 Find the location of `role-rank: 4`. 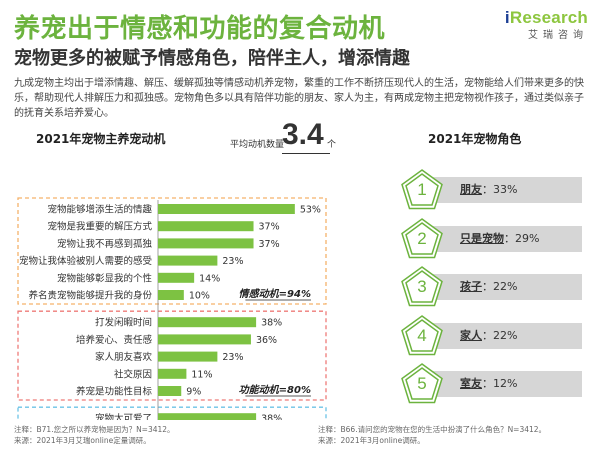

role-rank: 4 is located at coordinates (422, 335).